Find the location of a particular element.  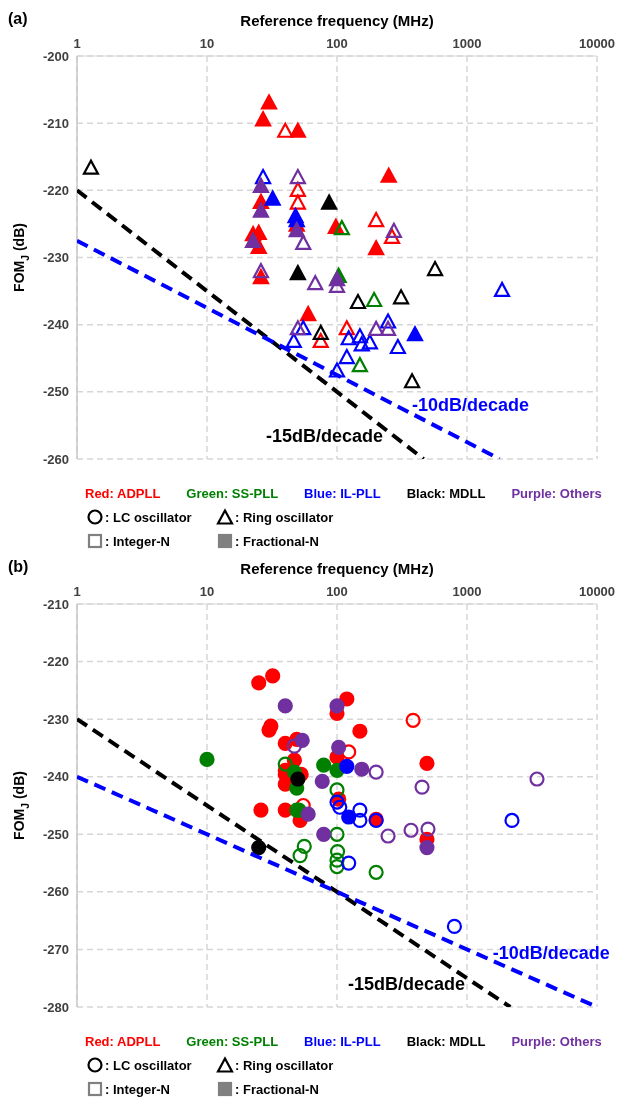

chart-title: (b) is located at coordinates (18, 567).